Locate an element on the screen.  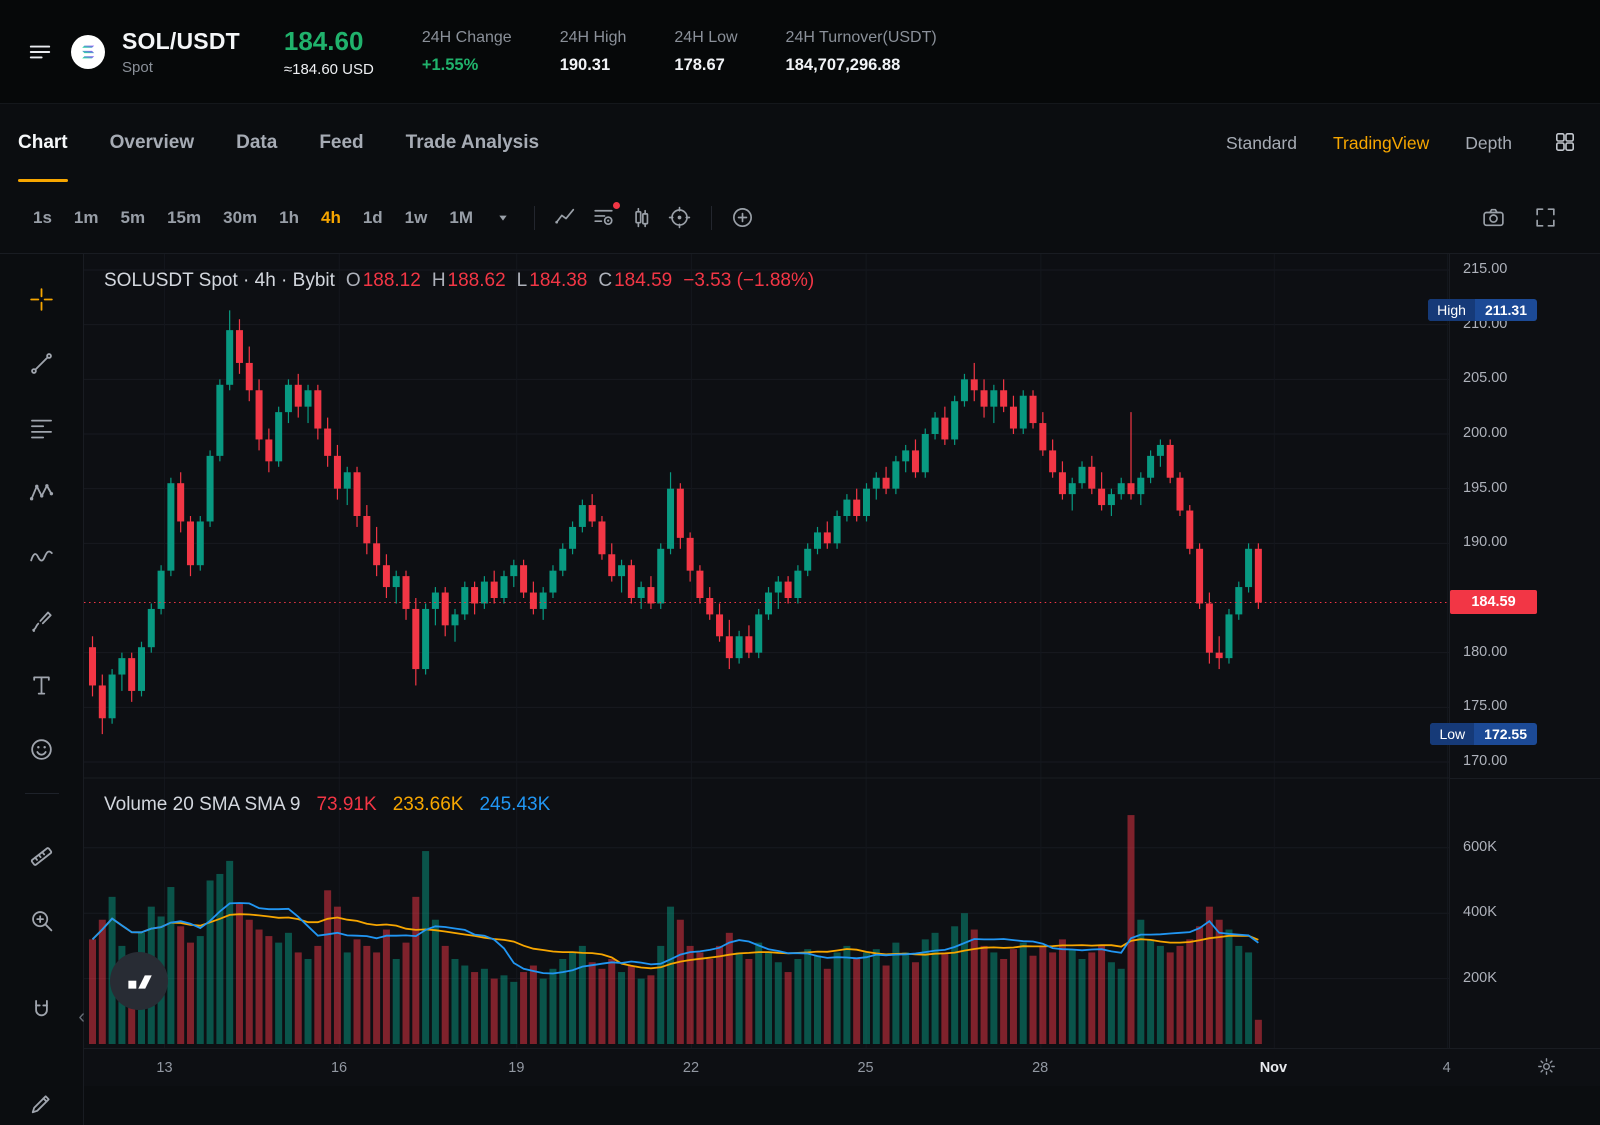
toolbar-fullscreen-button is located at coordinates (1545, 218).